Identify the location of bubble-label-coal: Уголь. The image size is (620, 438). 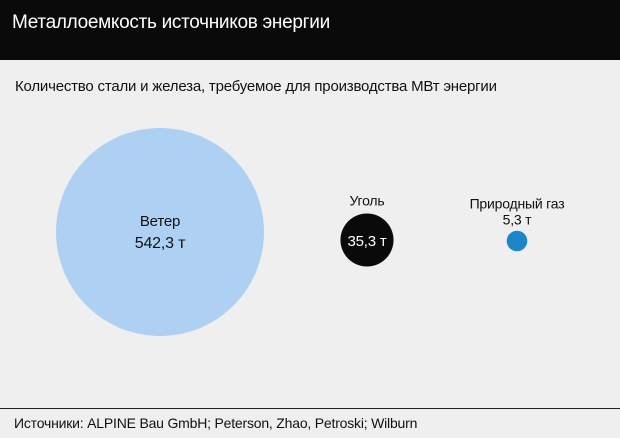
(366, 200).